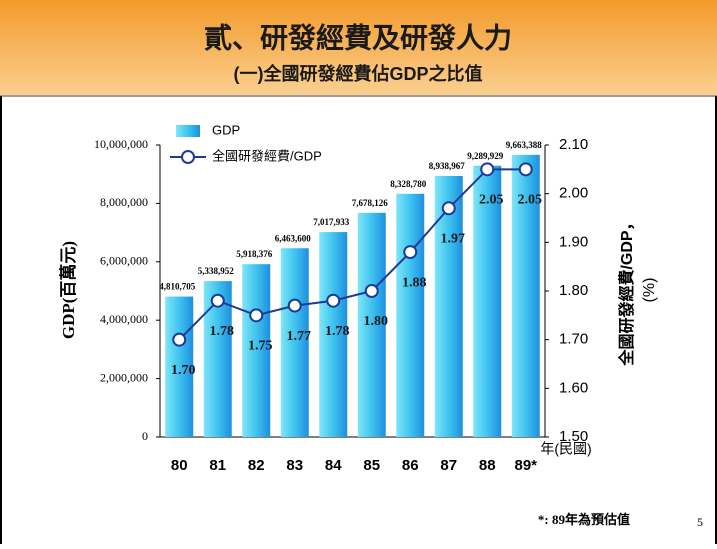 The height and width of the screenshot is (549, 717). I want to click on x-tick-label: 89*, so click(525, 465).